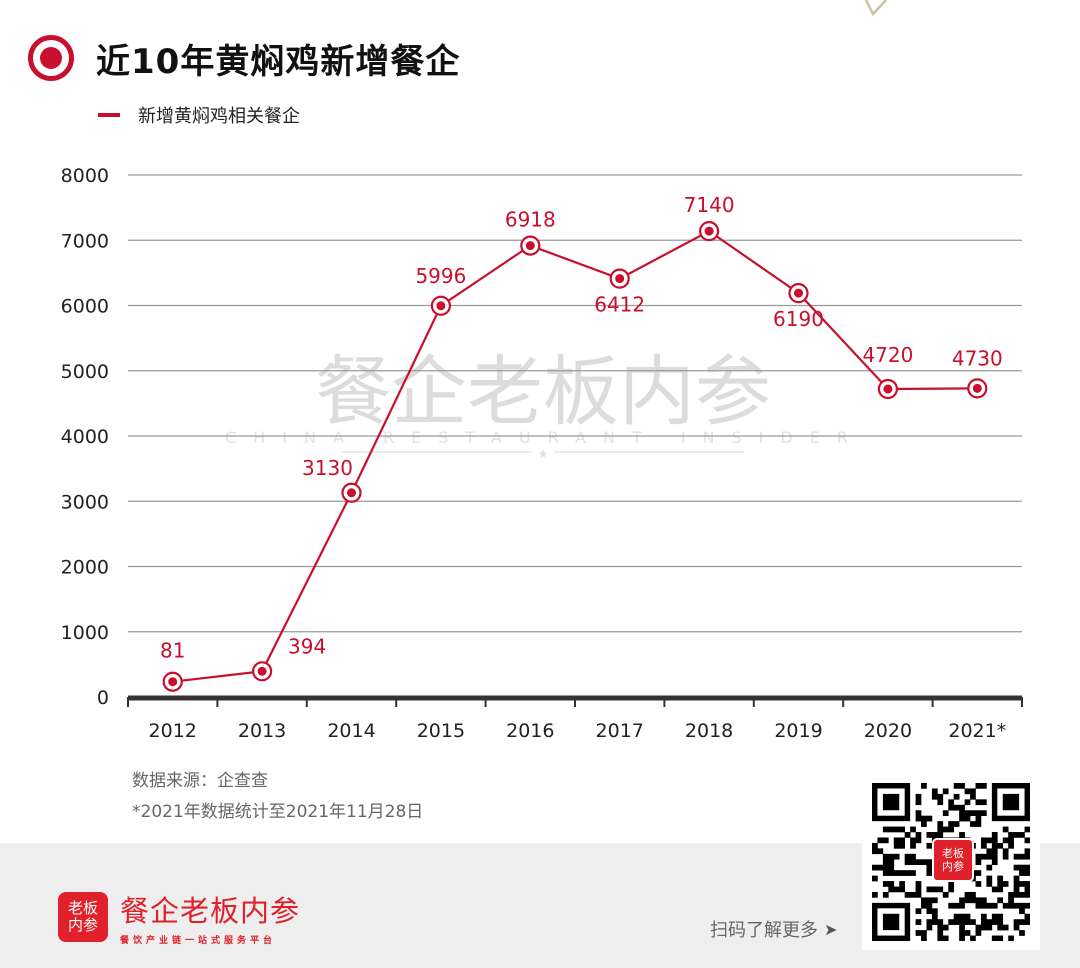  I want to click on data-label: 81, so click(172, 651).